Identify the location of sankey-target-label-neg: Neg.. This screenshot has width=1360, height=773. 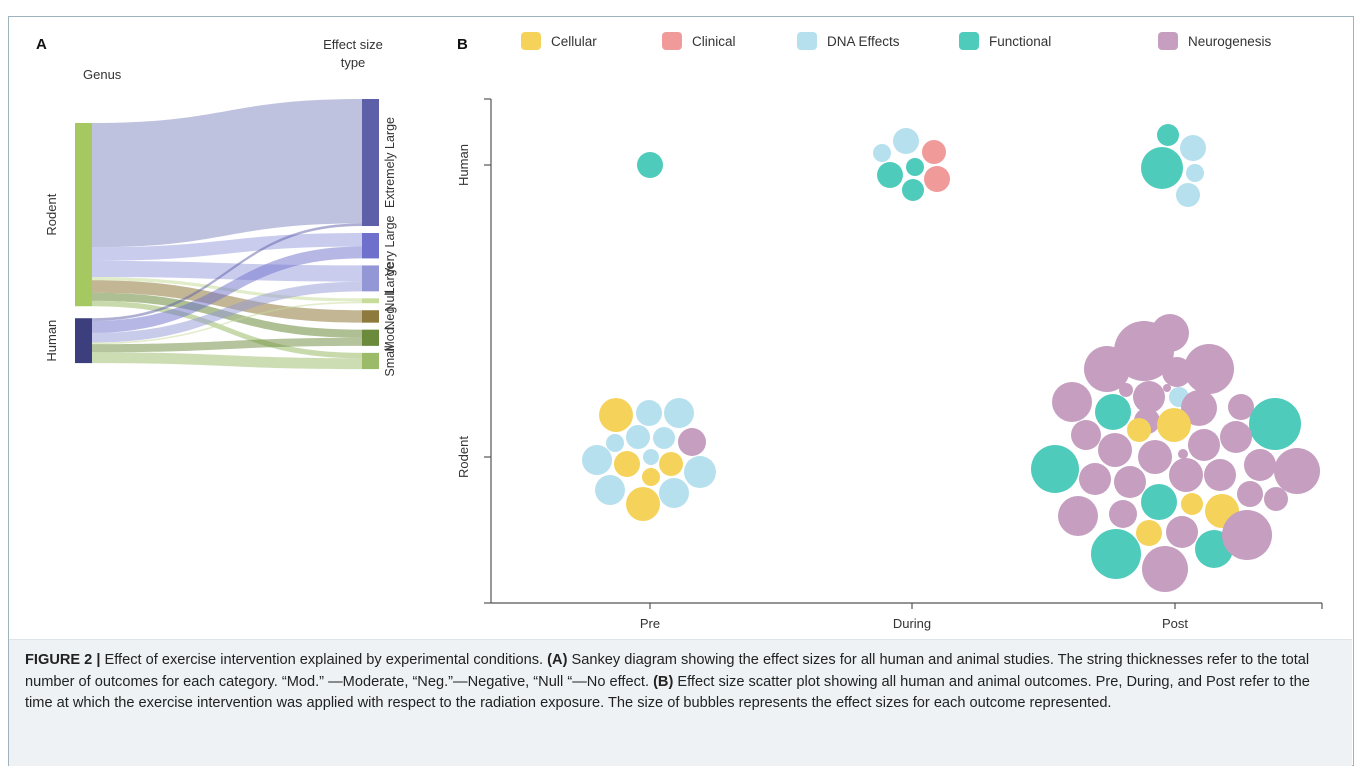
(390, 316).